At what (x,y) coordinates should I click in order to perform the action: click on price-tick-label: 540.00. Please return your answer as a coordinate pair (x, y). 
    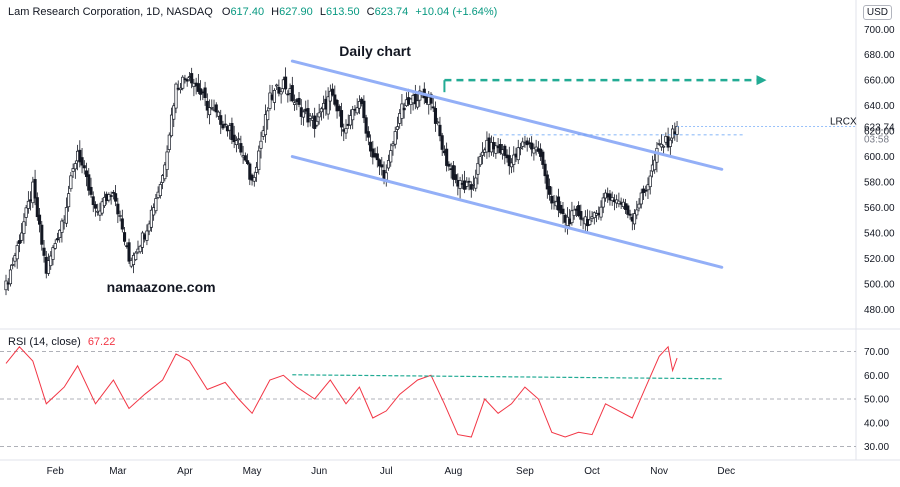
    Looking at the image, I should click on (879, 233).